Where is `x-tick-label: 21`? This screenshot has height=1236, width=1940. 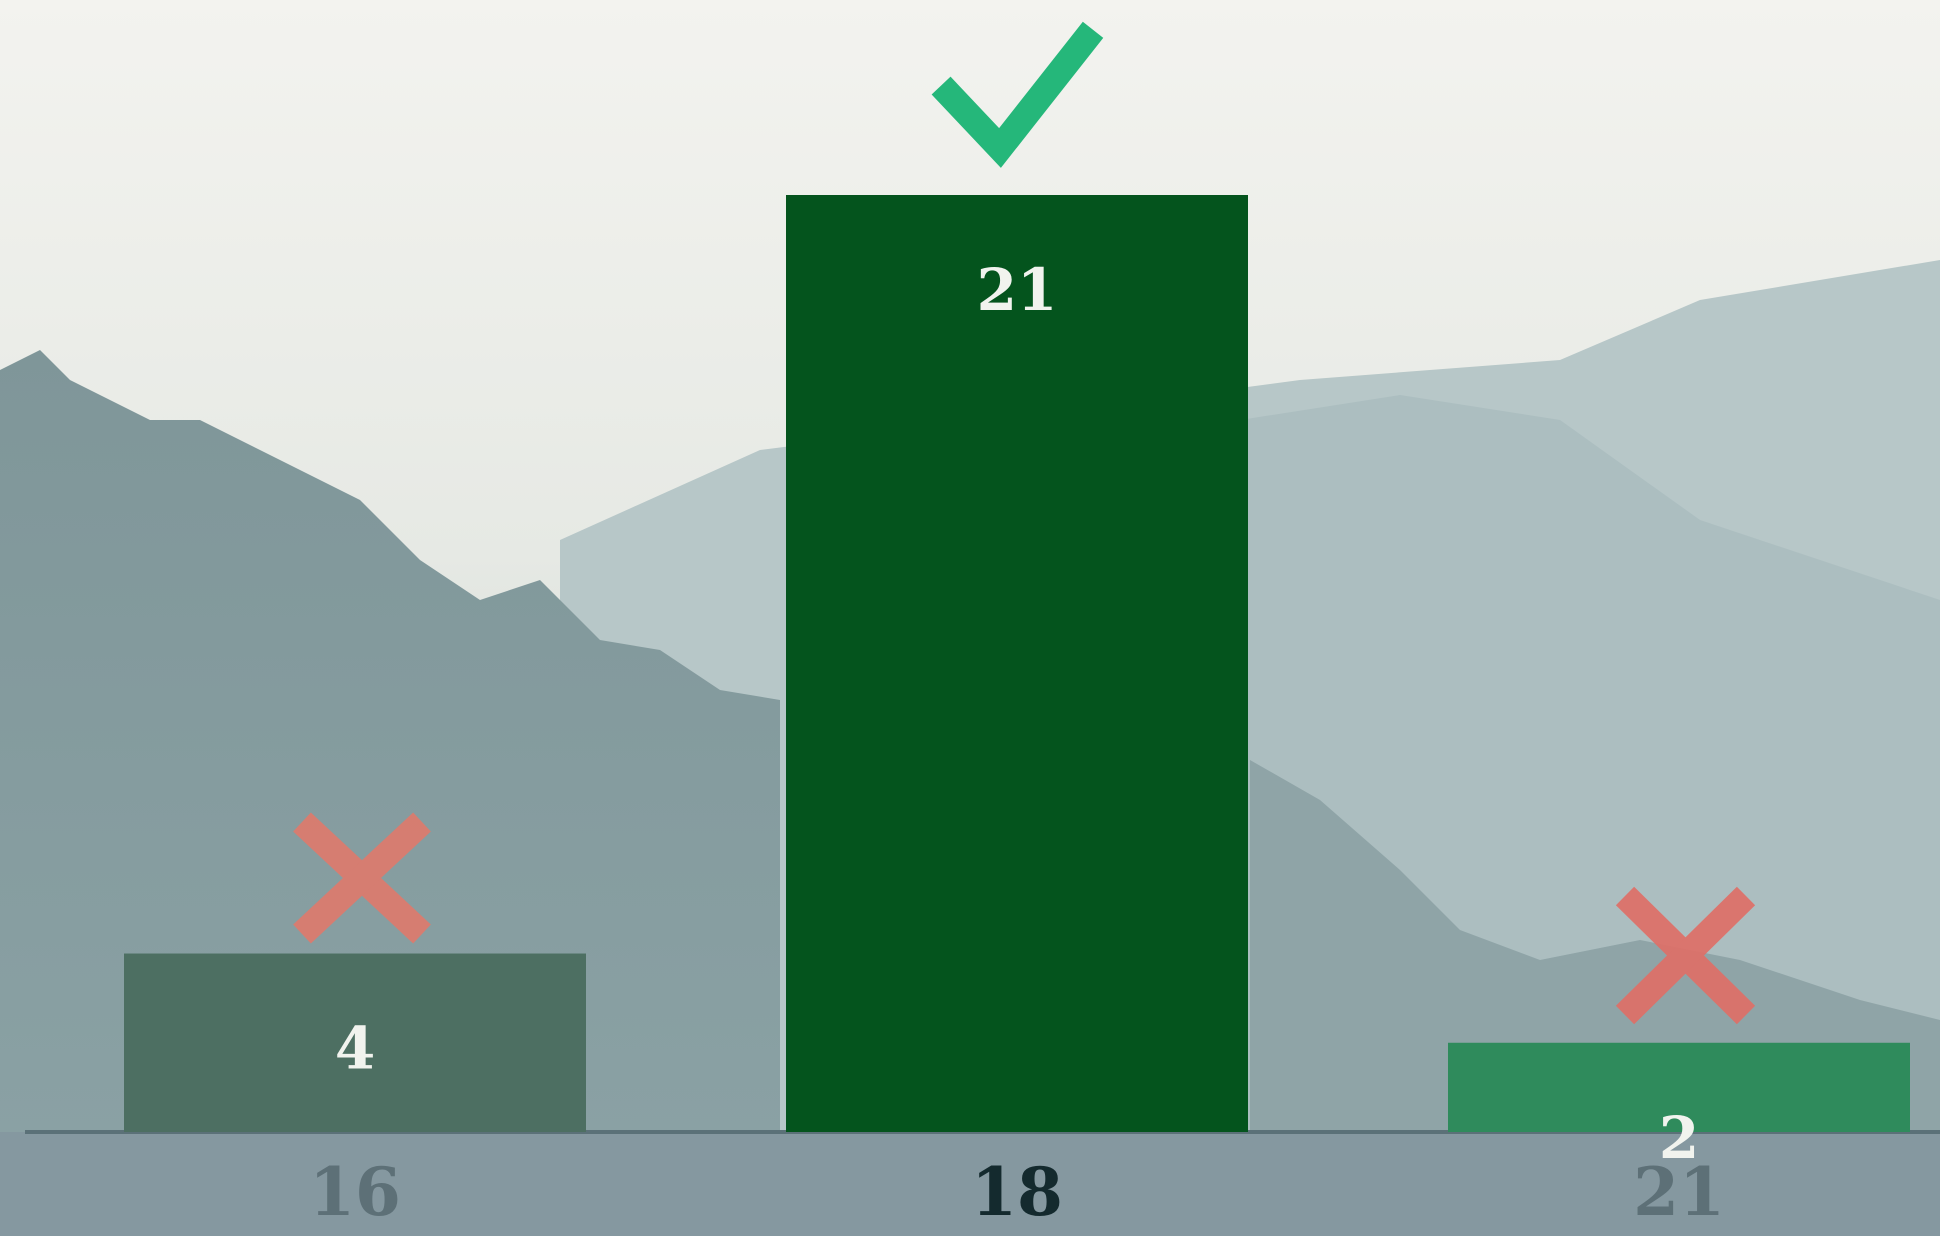
x-tick-label: 21 is located at coordinates (1679, 1192).